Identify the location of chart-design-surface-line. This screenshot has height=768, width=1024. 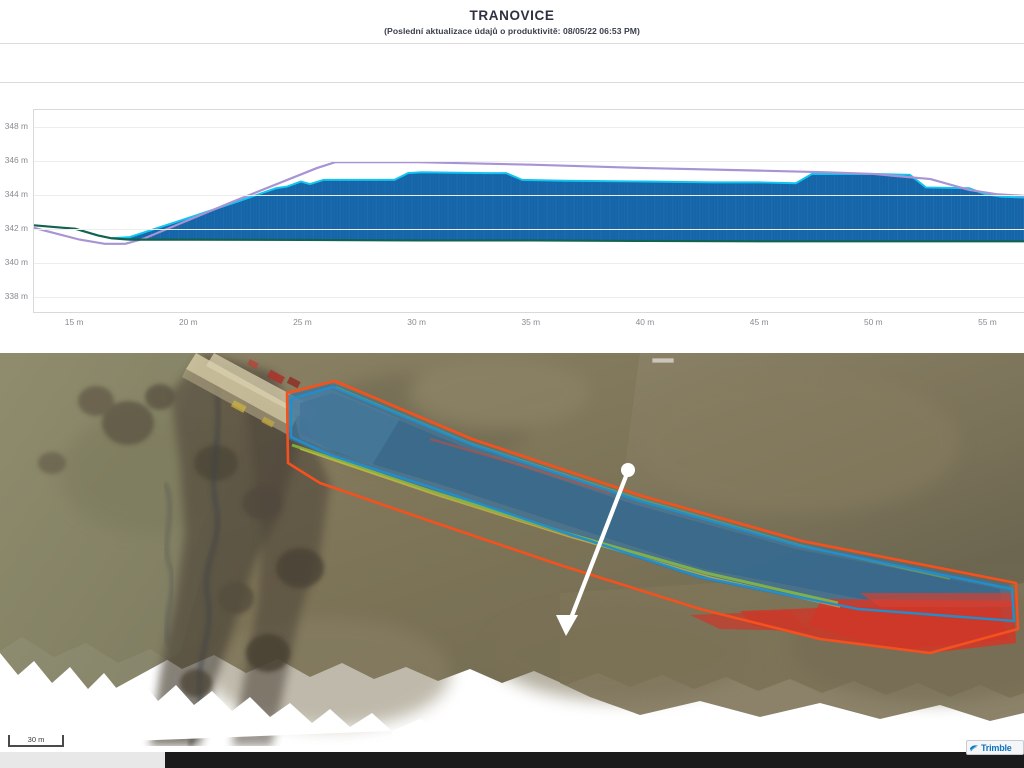
(529, 203).